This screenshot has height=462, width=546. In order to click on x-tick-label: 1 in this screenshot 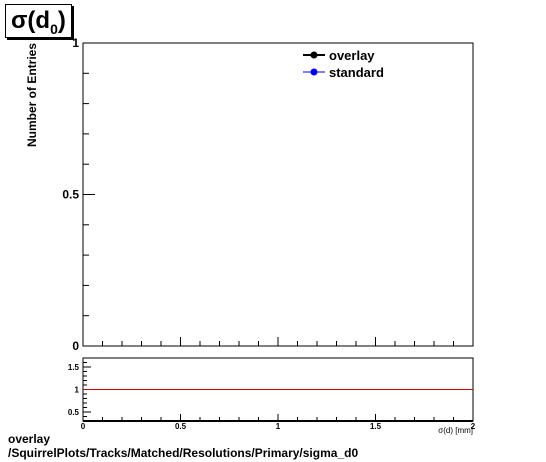, I will do `click(278, 426)`.